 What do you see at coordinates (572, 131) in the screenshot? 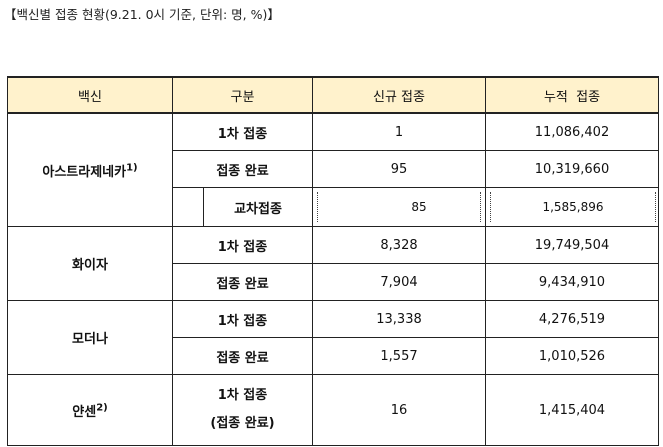
I see `total-cell: 11,086,402` at bounding box center [572, 131].